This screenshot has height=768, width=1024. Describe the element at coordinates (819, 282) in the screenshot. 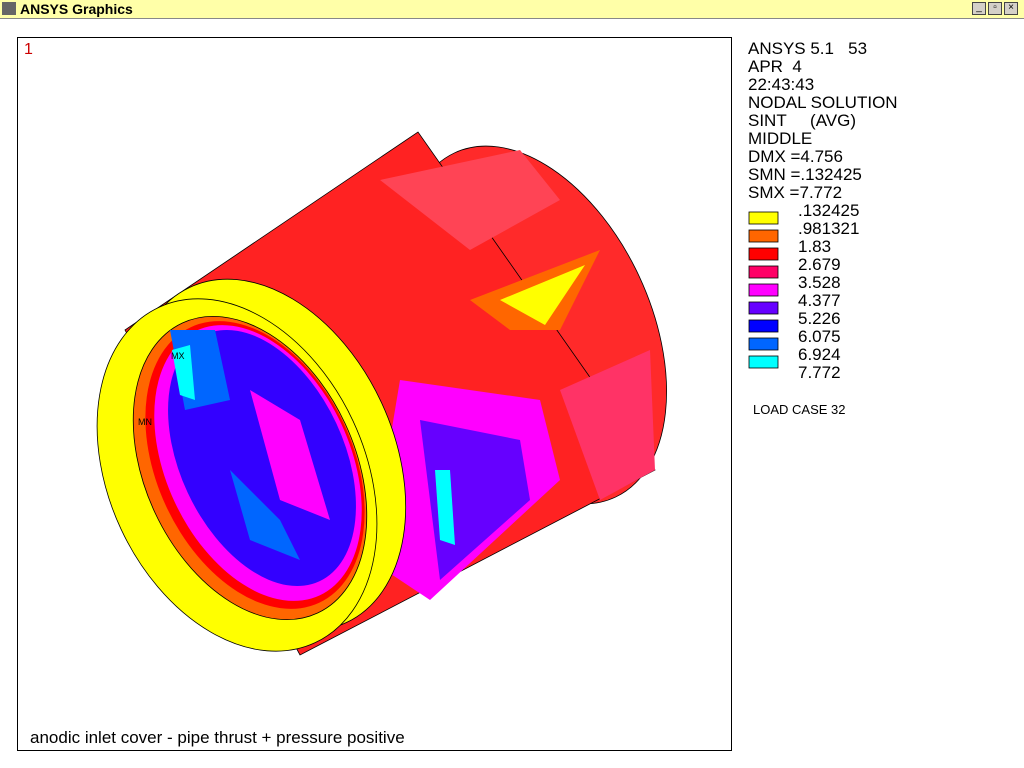

I see `legend-label: 3.528` at that location.